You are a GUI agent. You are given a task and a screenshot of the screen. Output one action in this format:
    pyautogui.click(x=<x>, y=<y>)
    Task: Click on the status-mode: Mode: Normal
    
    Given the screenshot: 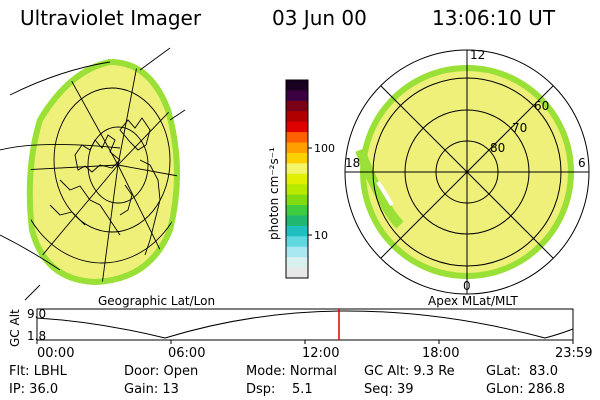 What is the action you would take?
    pyautogui.click(x=291, y=371)
    